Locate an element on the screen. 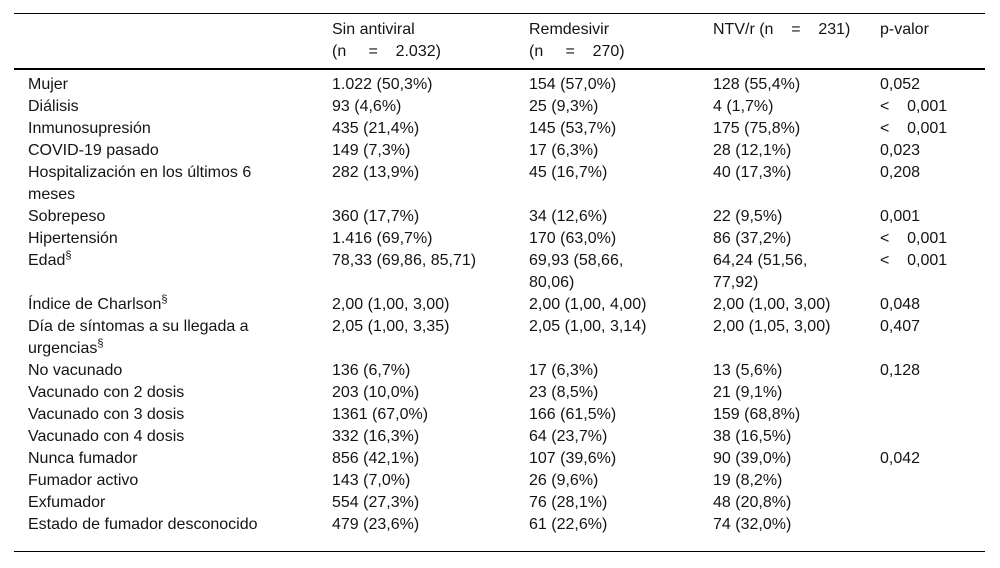 The image size is (1000, 568). row-label-text: Vacunado con 3 dosis is located at coordinates (106, 414).